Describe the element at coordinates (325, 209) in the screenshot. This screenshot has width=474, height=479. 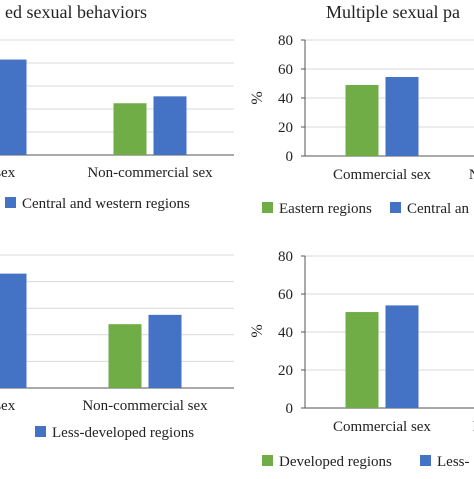
I see `legend-label: Eastern regions` at that location.